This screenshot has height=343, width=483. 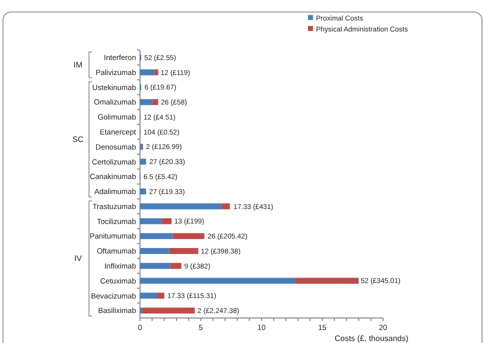 What do you see at coordinates (78, 259) in the screenshot?
I see `text: IV` at bounding box center [78, 259].